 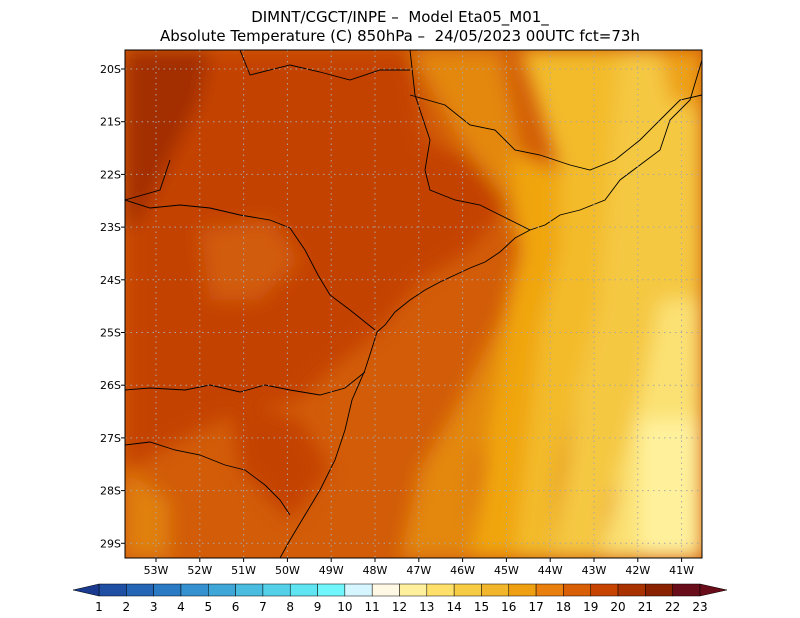 I want to click on colorbar-tick-label: 11, so click(x=372, y=607).